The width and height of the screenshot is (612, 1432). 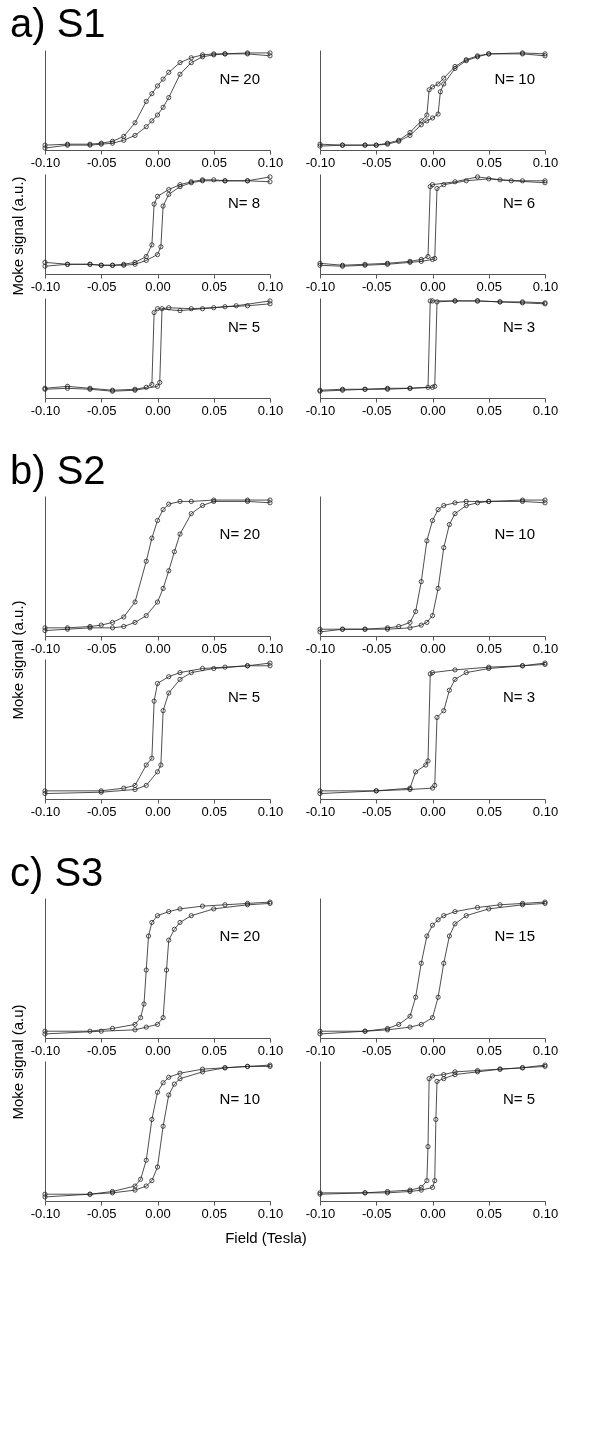 I want to click on annotation: N= 6, so click(x=518, y=202).